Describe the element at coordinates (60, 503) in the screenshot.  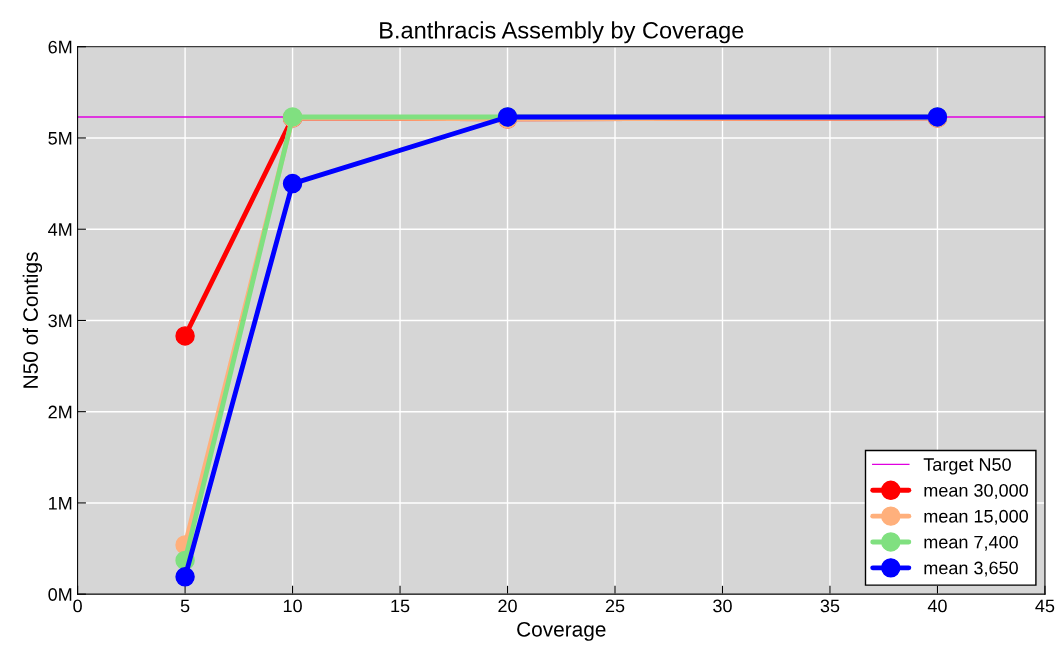
I see `y-tick-label: 1M` at that location.